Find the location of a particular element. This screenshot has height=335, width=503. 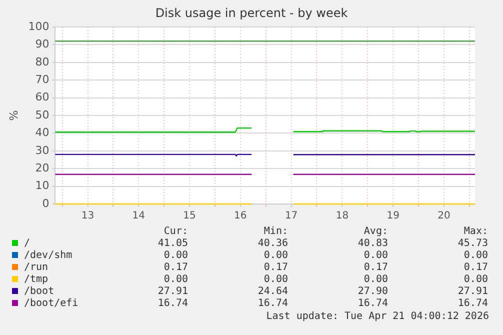

x-tick-label: 14 is located at coordinates (139, 216).